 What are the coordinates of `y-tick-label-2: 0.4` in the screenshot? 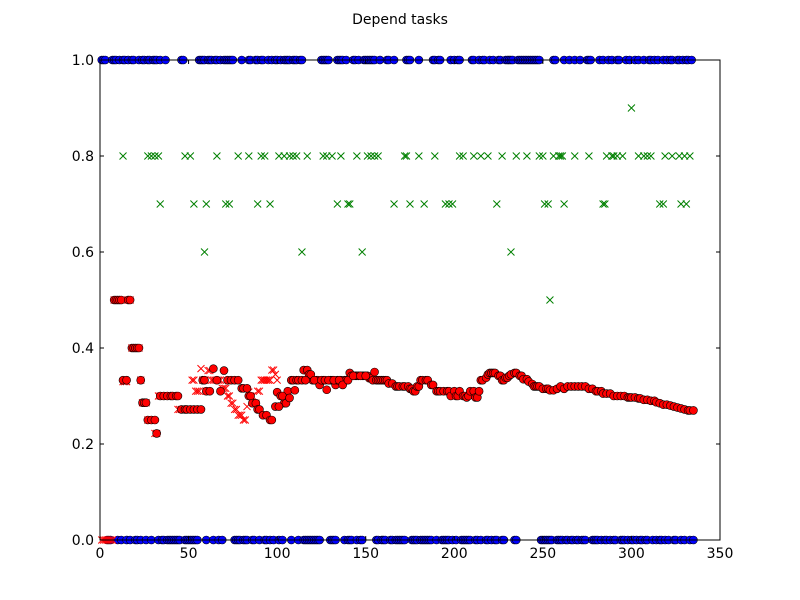 It's located at (83, 349).